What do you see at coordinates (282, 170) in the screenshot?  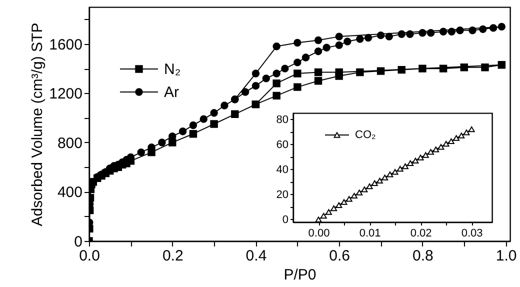 I see `y-tick-label: 40` at bounding box center [282, 170].